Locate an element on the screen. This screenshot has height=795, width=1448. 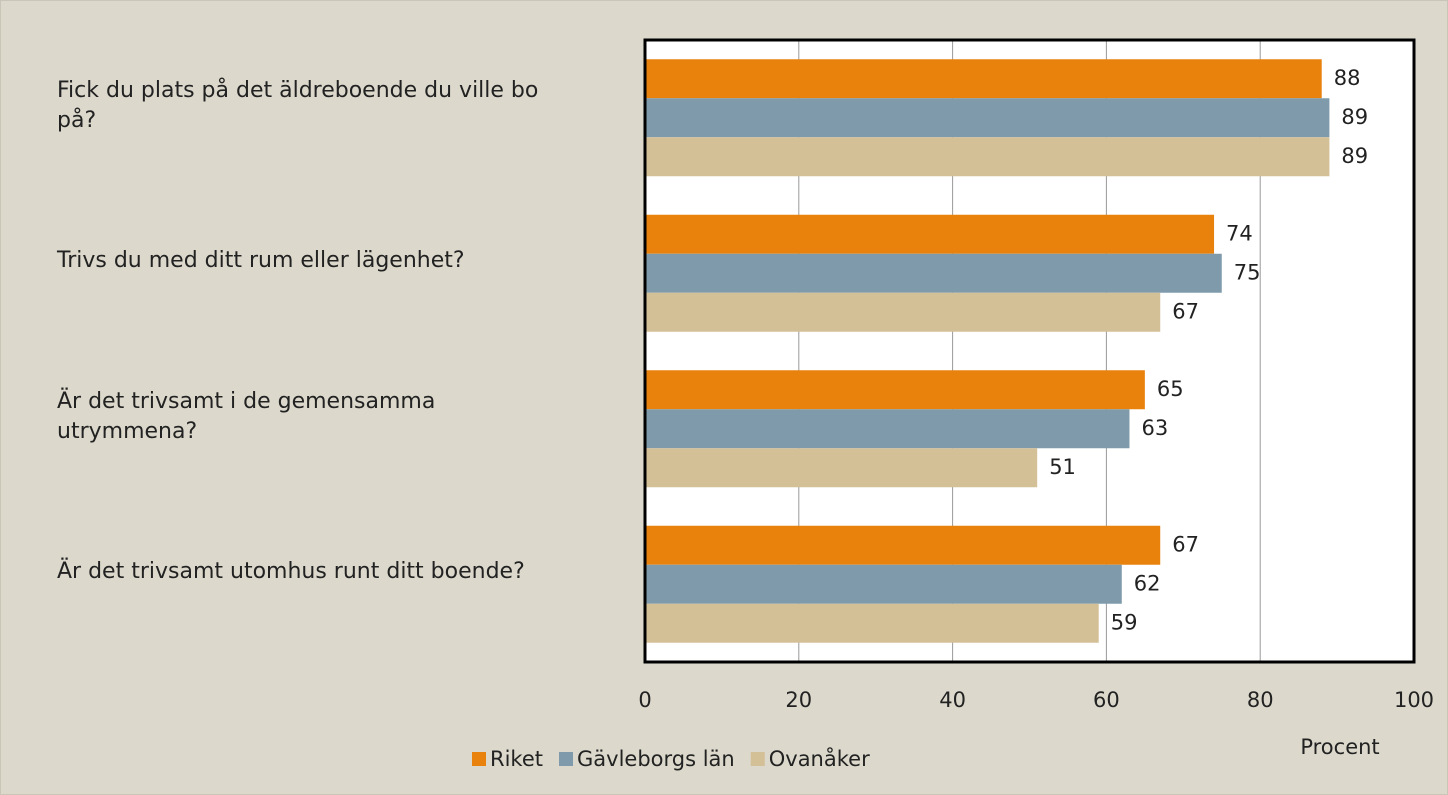
value-label: 88 is located at coordinates (1347, 78).